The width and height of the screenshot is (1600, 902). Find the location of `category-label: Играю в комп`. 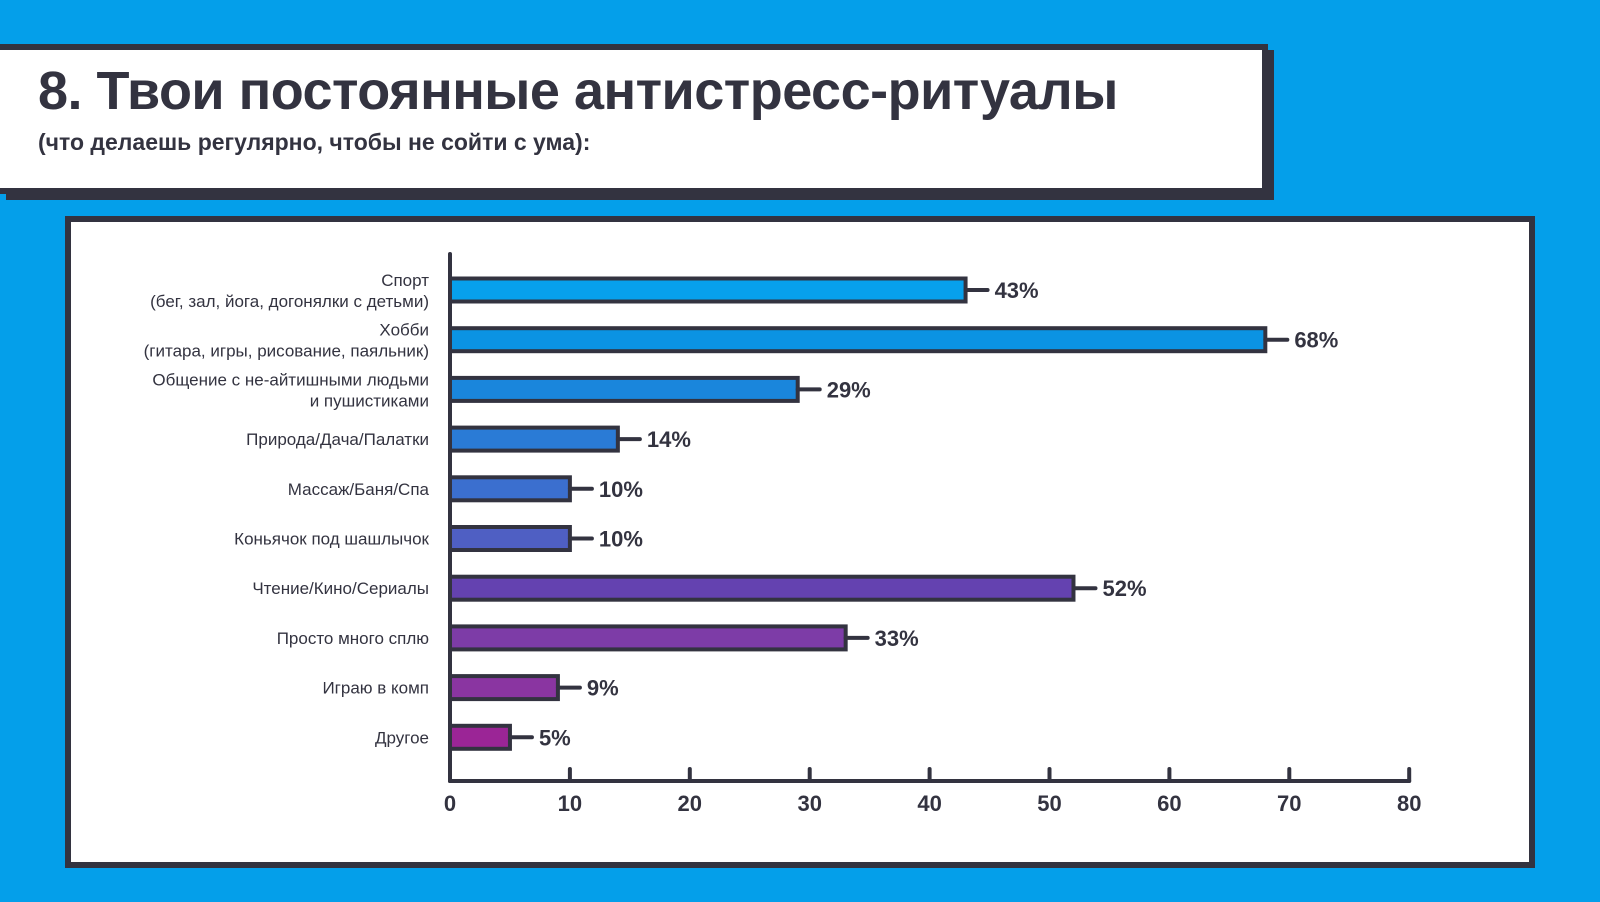

category-label: Играю в комп is located at coordinates (375, 688).